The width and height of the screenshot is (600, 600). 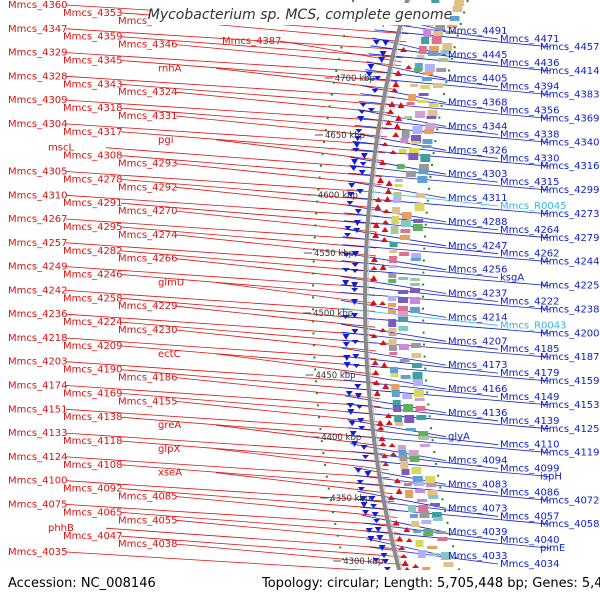 I want to click on gene-label-forward: Mmcs_4249, so click(x=38, y=267).